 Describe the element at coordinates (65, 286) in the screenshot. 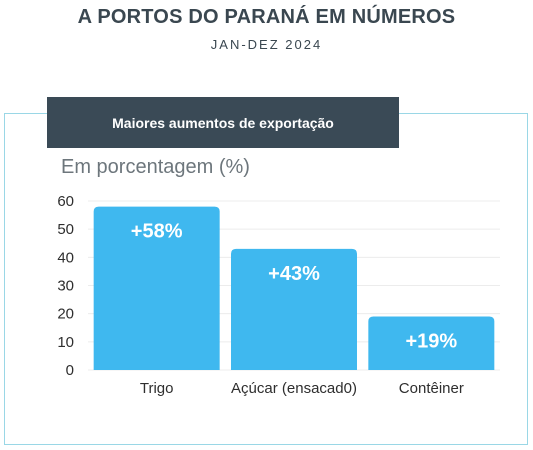

I see `y-tick-label: 30` at that location.